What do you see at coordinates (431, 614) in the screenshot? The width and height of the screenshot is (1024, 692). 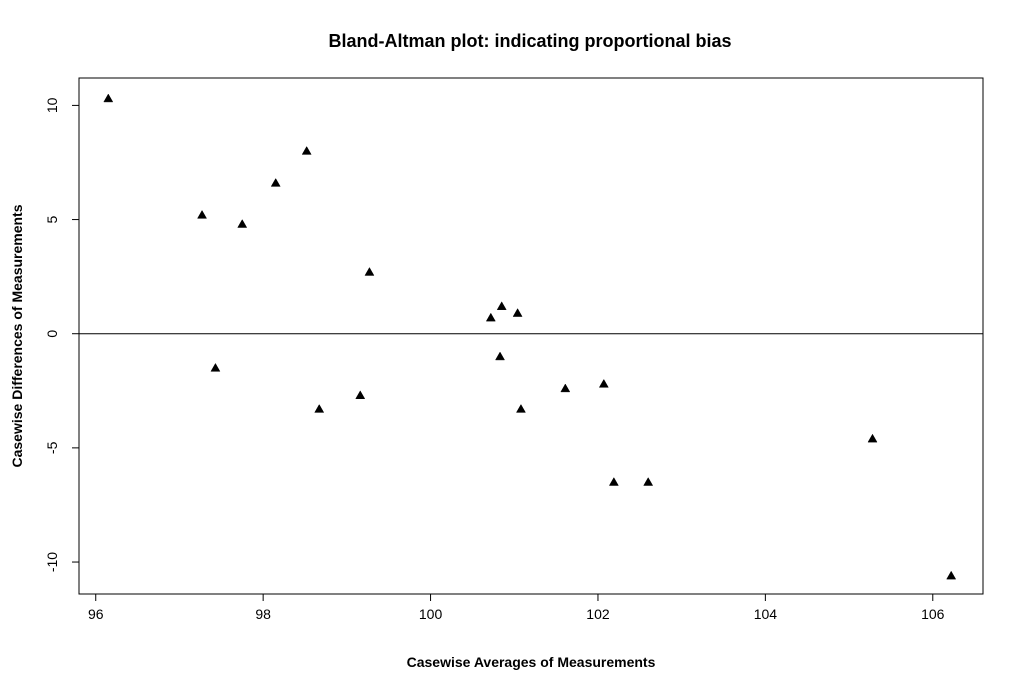 I see `x-tick-label: 100` at bounding box center [431, 614].